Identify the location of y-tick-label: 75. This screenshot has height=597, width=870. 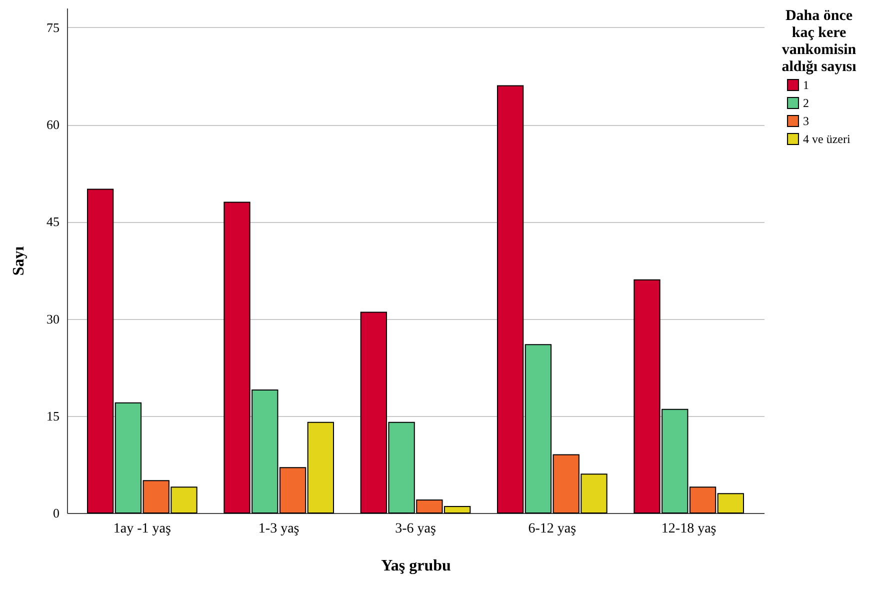
(53, 27).